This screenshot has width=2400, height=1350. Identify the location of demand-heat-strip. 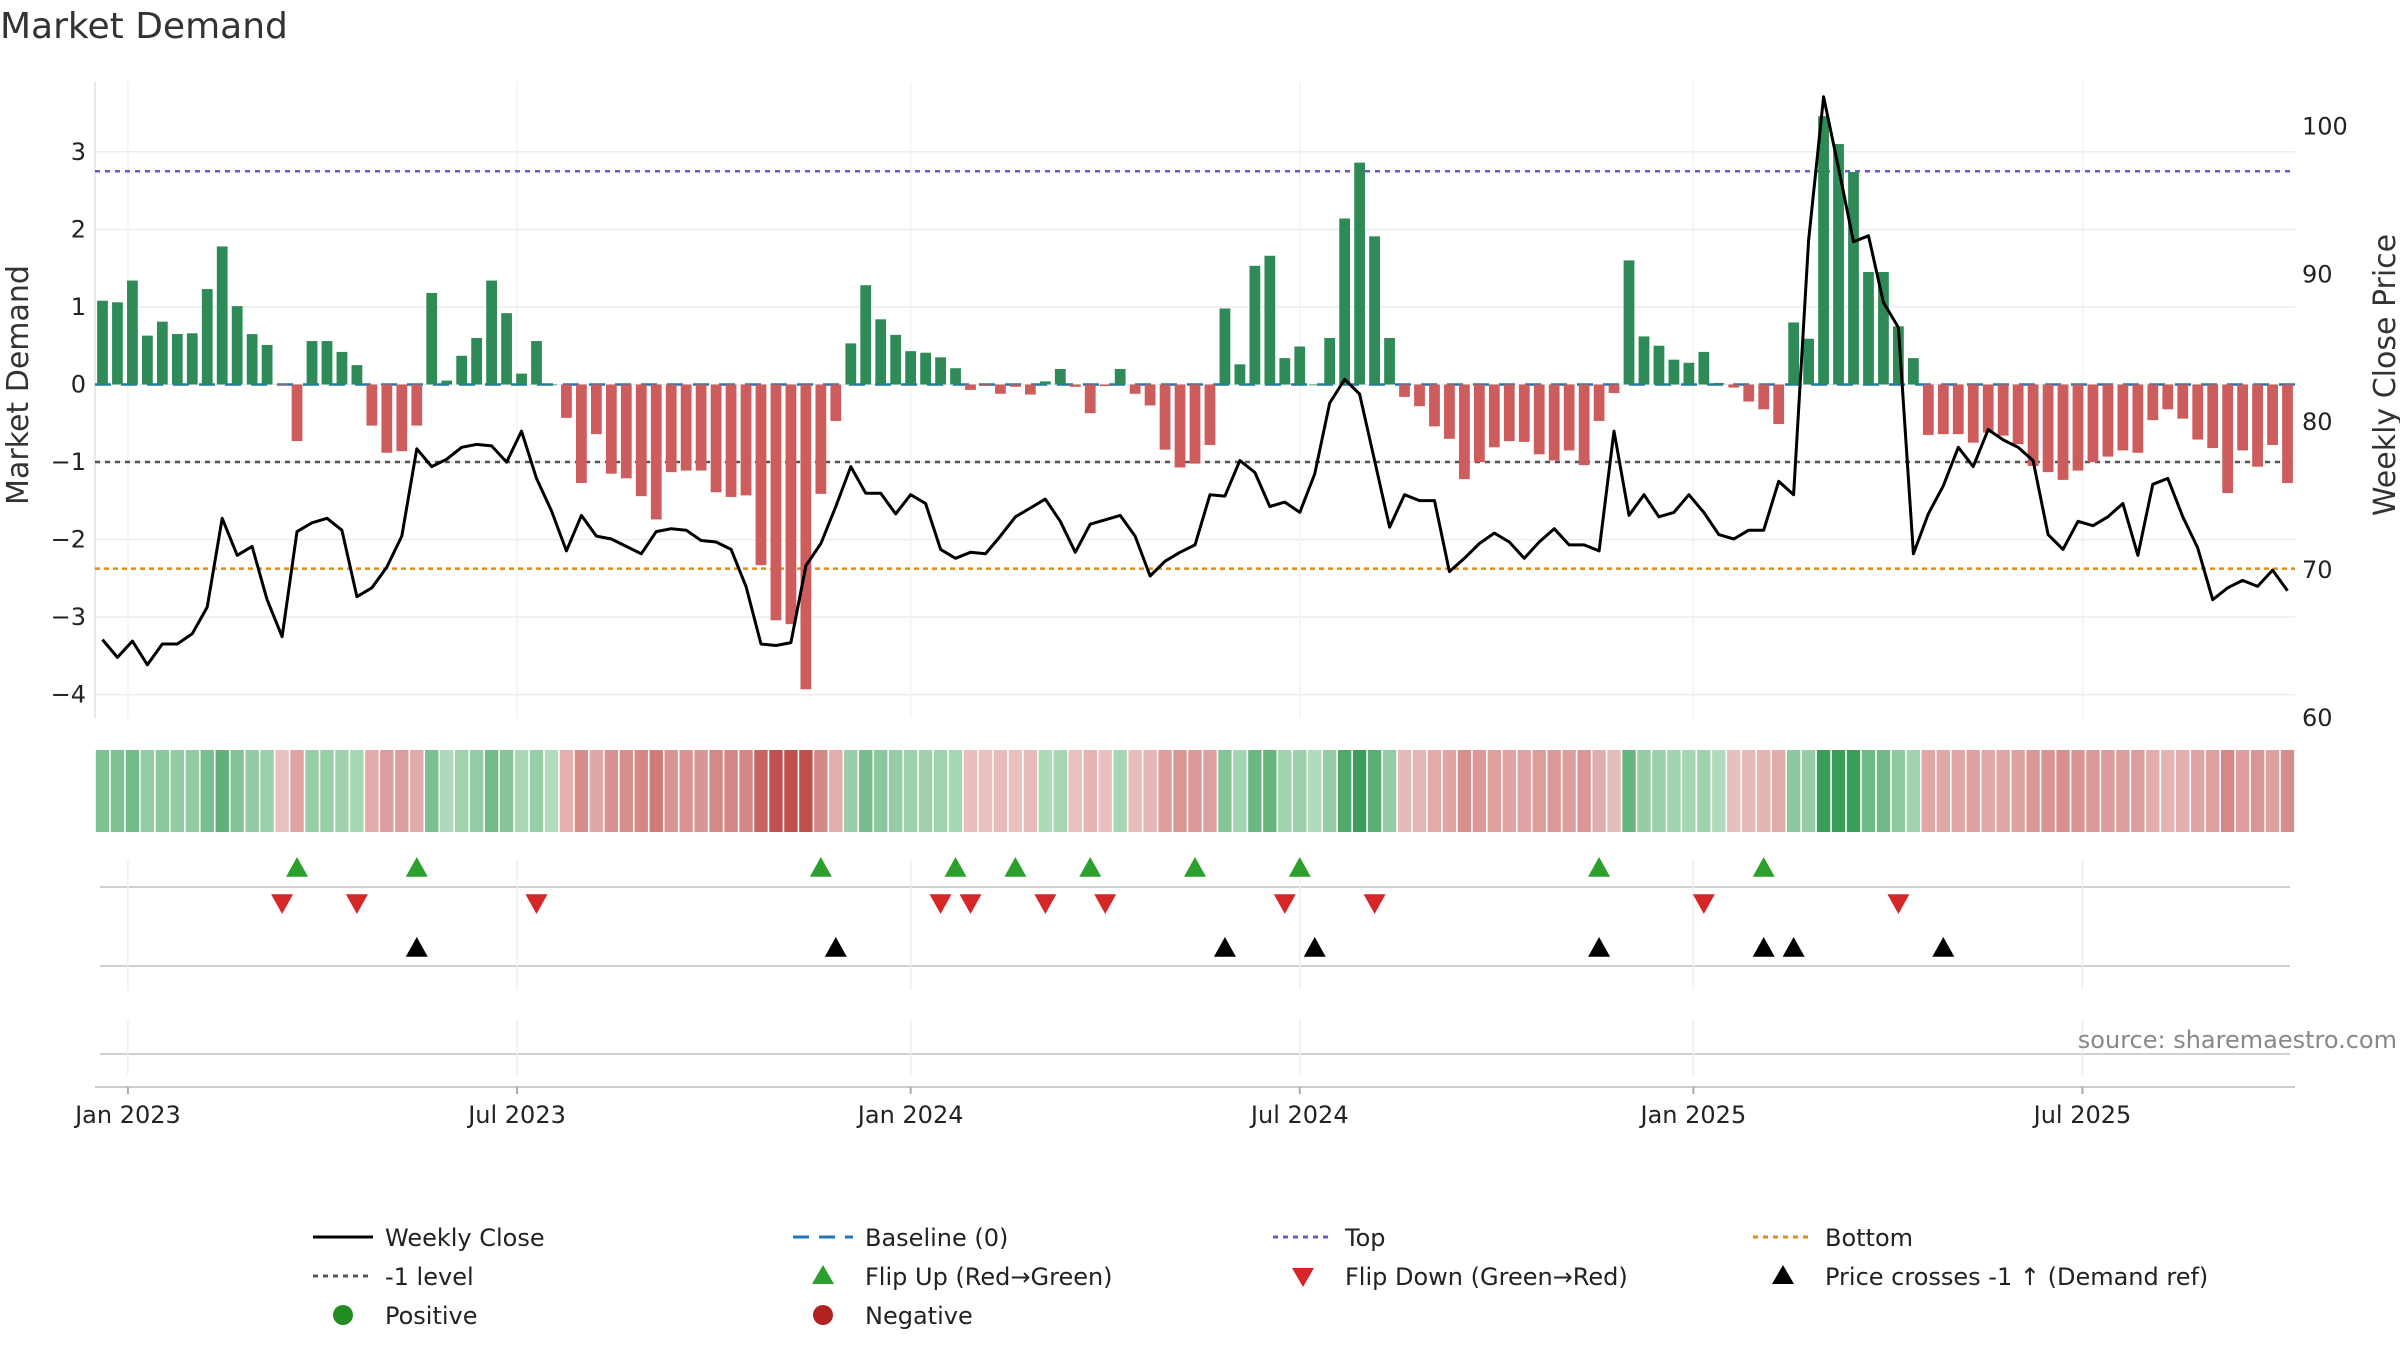
(1195, 791).